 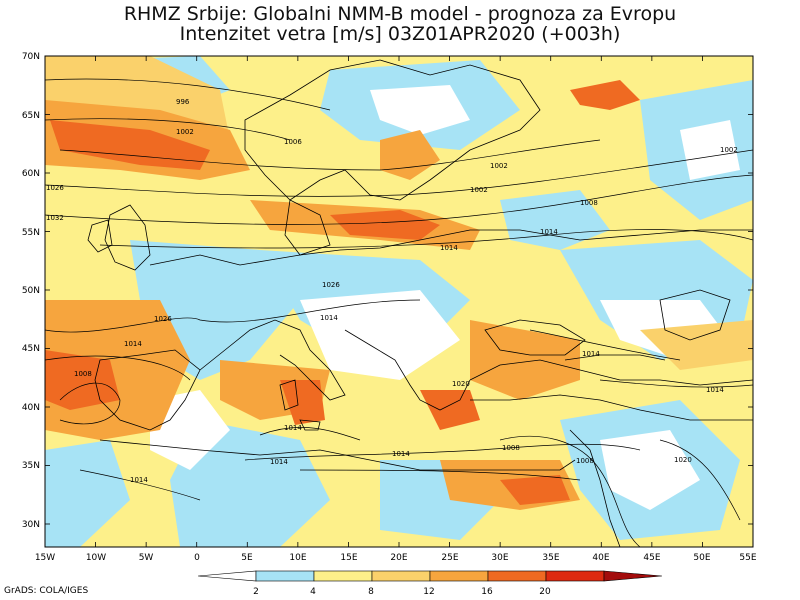 I want to click on lon-label: 10W, so click(x=96, y=558).